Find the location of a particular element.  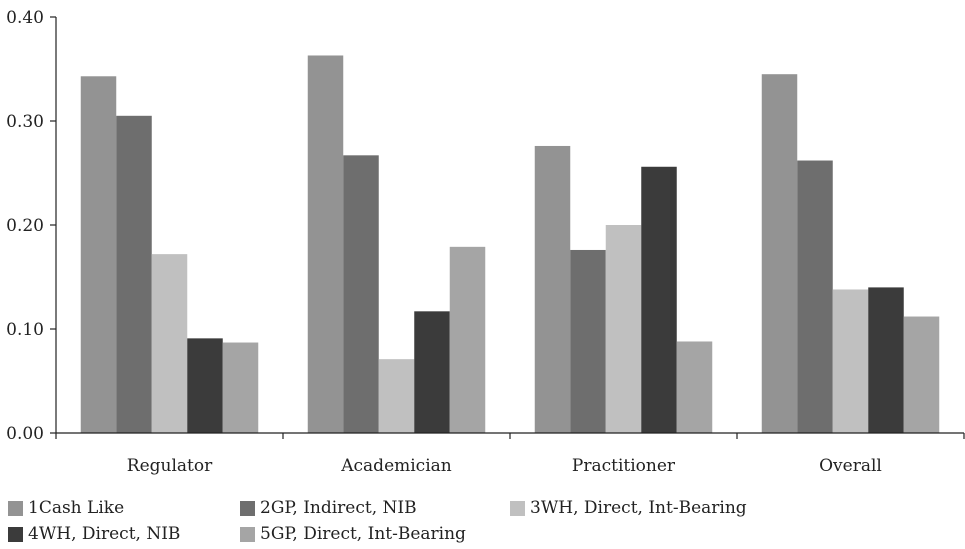

bar-2-regulator is located at coordinates (134, 274).